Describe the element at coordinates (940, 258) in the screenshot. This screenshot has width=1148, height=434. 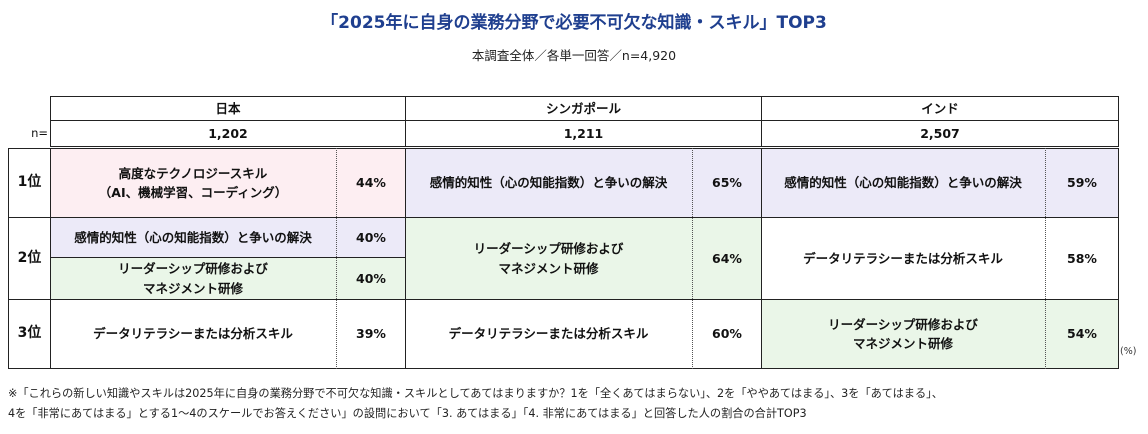
I see `india-rank2-skill: データリテラシーまたは分析スキル` at that location.